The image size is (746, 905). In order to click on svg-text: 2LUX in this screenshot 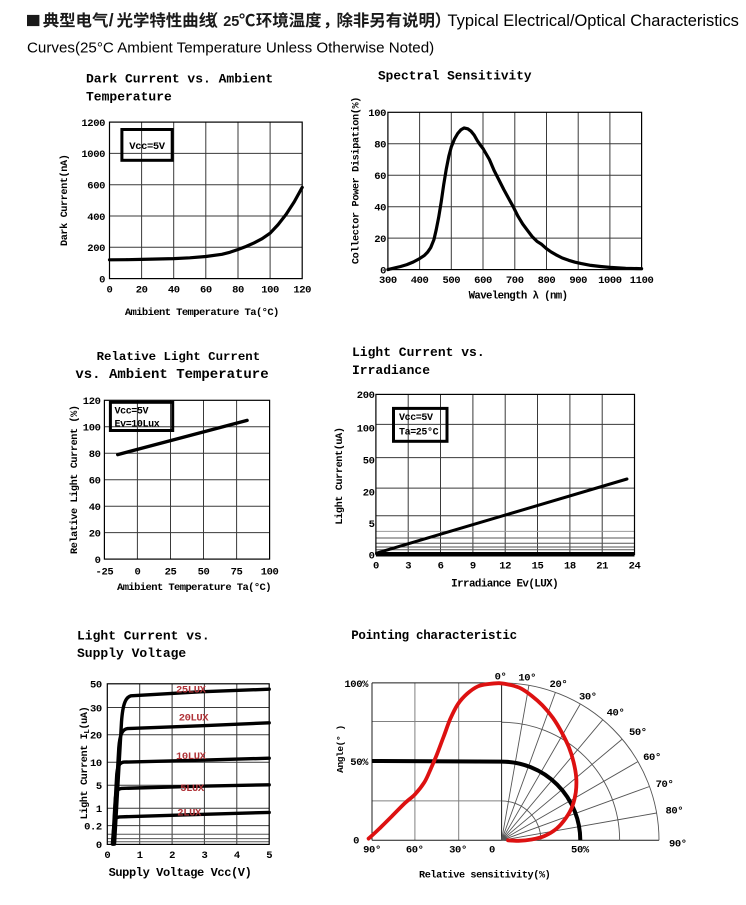, I will do `click(189, 814)`.